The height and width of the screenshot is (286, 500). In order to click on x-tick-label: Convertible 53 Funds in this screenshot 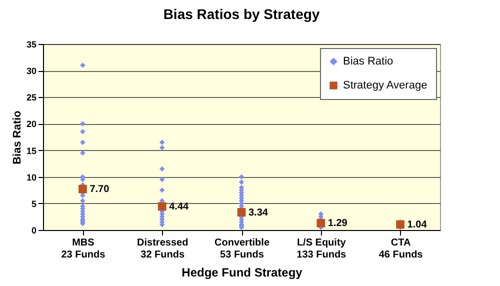, I will do `click(242, 249)`.